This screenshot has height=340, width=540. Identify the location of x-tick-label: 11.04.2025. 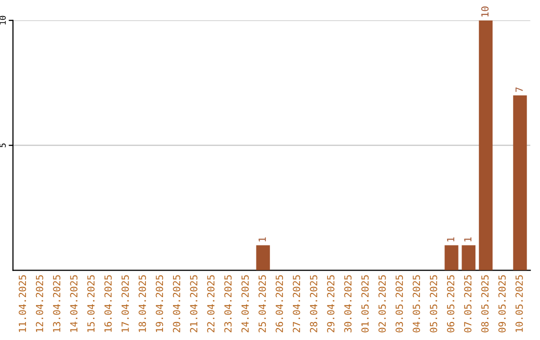
(22, 303).